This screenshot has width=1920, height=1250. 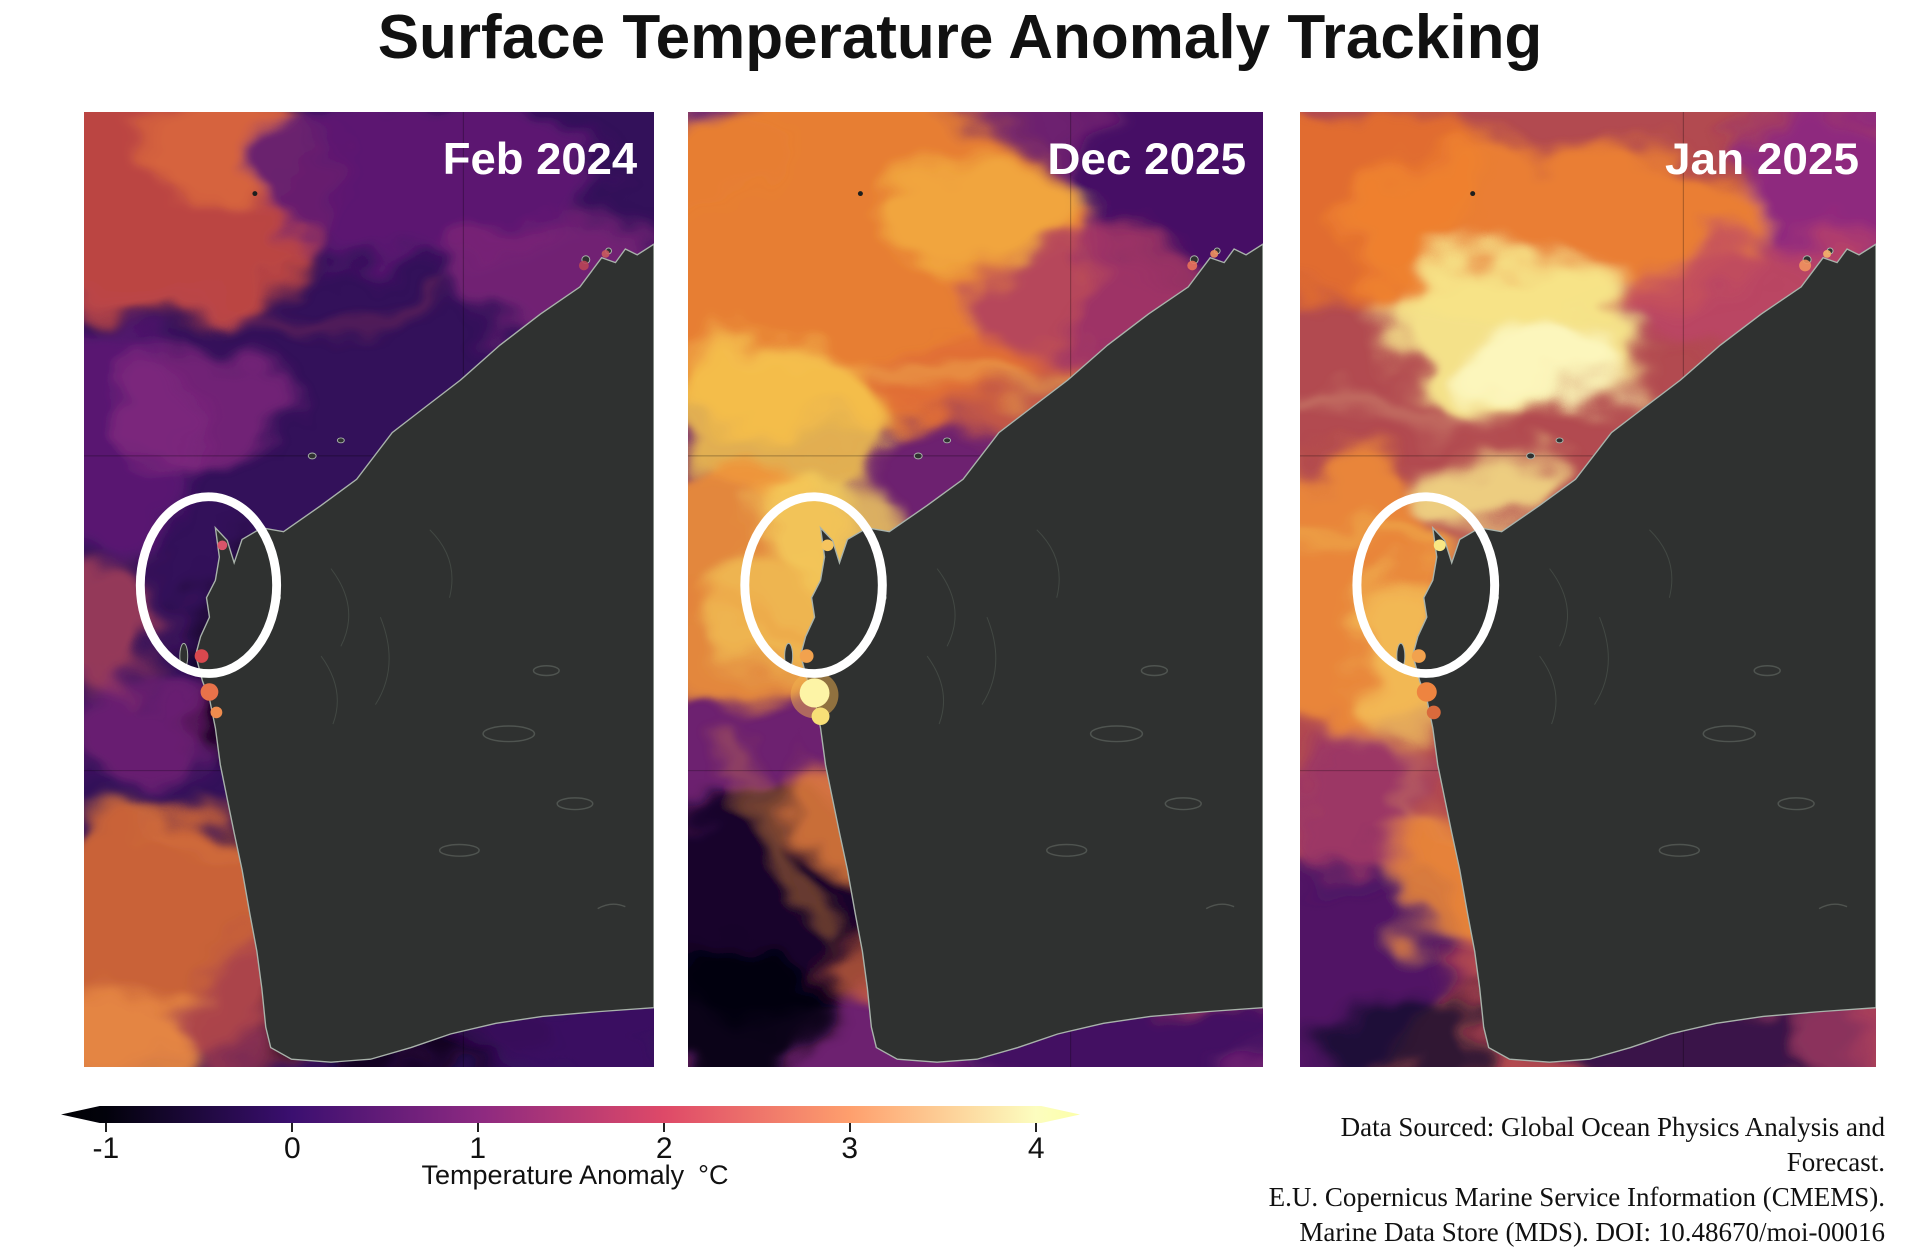 I want to click on colorbar-tick-label: 0, so click(x=292, y=1148).